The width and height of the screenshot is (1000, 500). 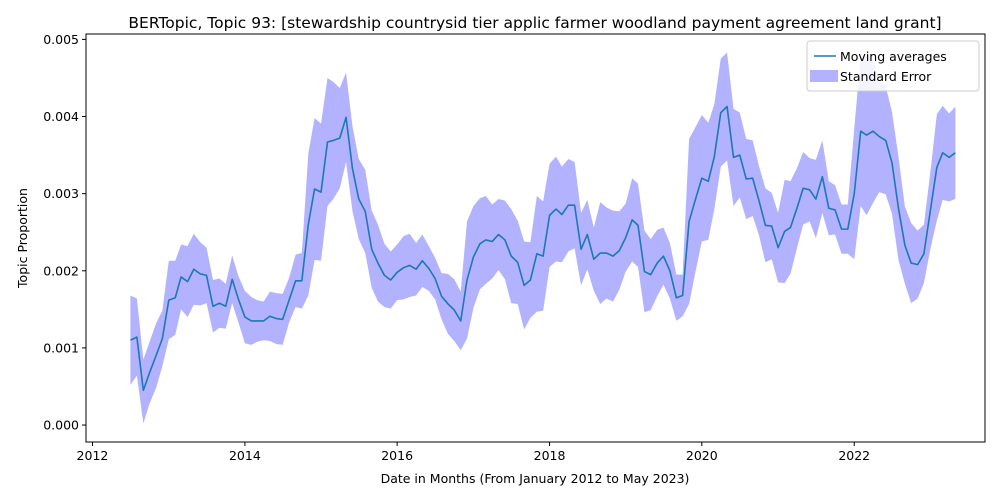 What do you see at coordinates (245, 455) in the screenshot?
I see `x-tick-label: 2014` at bounding box center [245, 455].